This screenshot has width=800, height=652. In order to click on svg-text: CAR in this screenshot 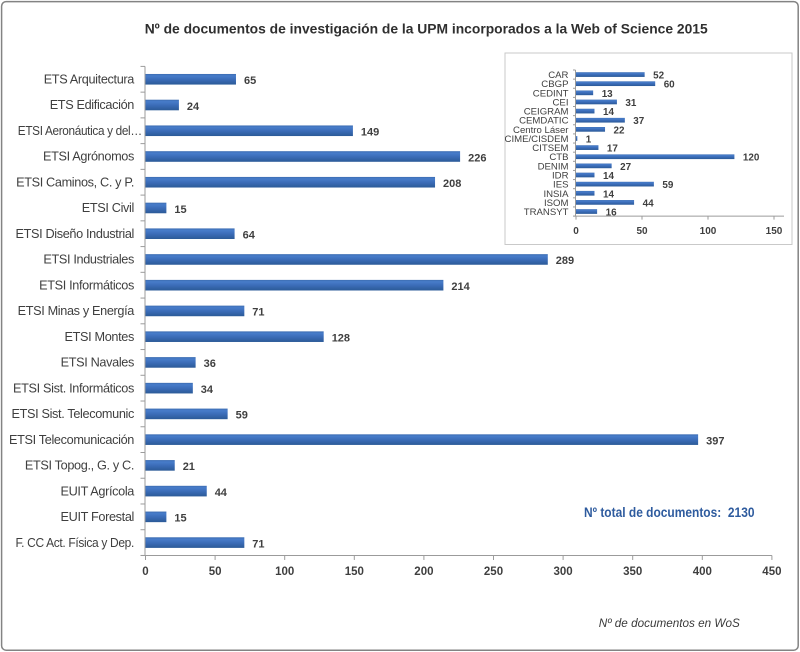, I will do `click(558, 75)`.